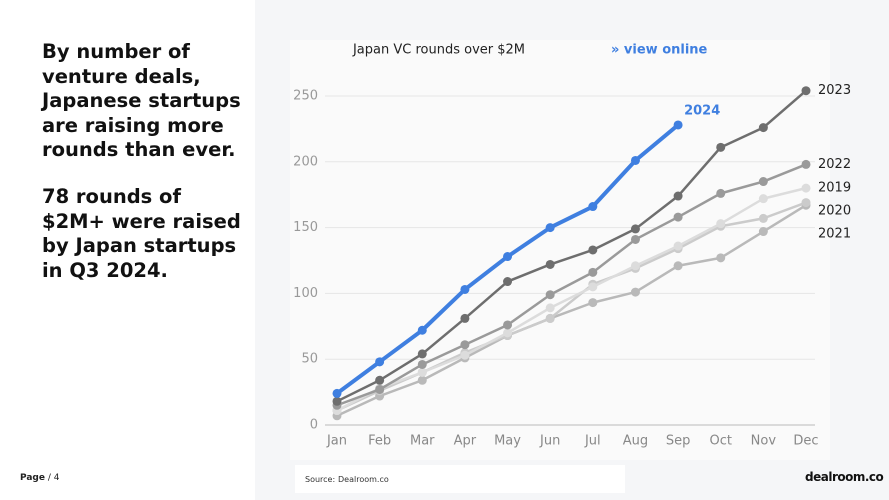 This screenshot has width=889, height=500. I want to click on page-label: Page, so click(32, 478).